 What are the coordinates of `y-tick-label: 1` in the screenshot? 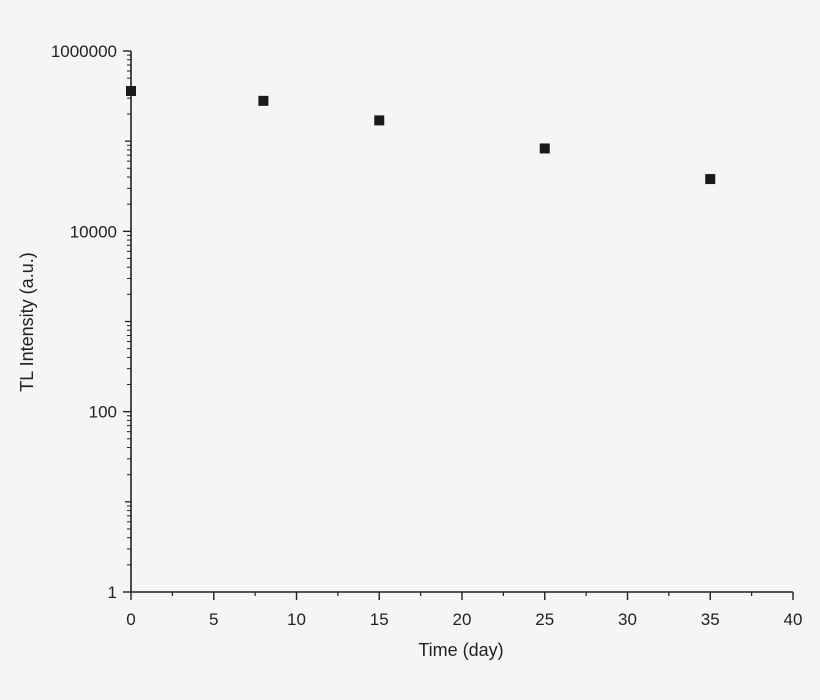 It's located at (112, 592).